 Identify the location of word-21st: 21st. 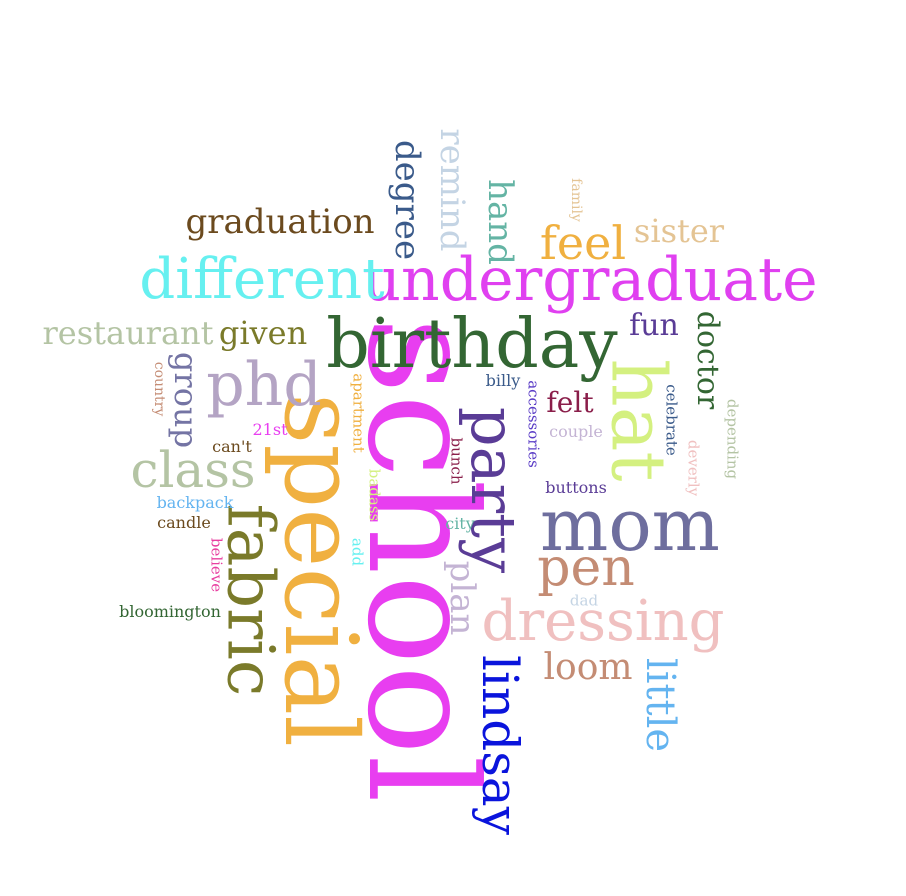
(270, 429).